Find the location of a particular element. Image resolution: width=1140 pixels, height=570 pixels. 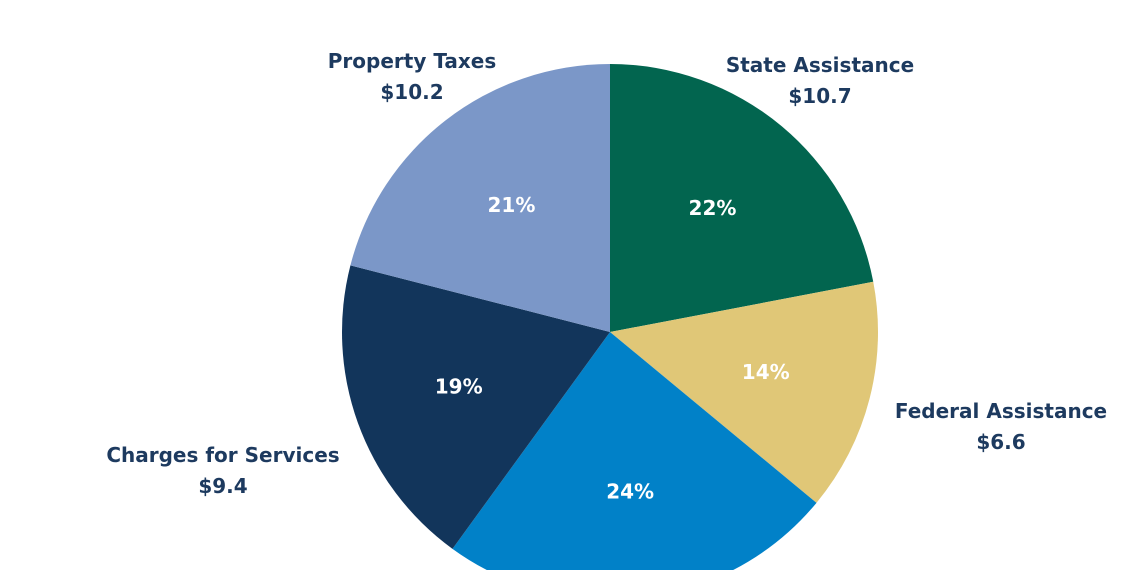

pie-slice-state-assistance is located at coordinates (742, 198).